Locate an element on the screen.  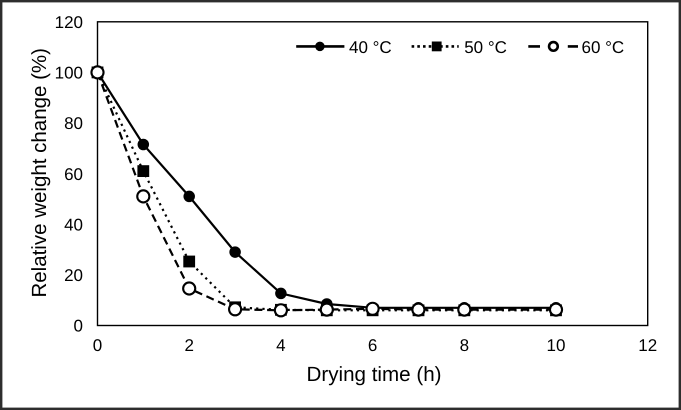
svg-text: 6 is located at coordinates (372, 345).